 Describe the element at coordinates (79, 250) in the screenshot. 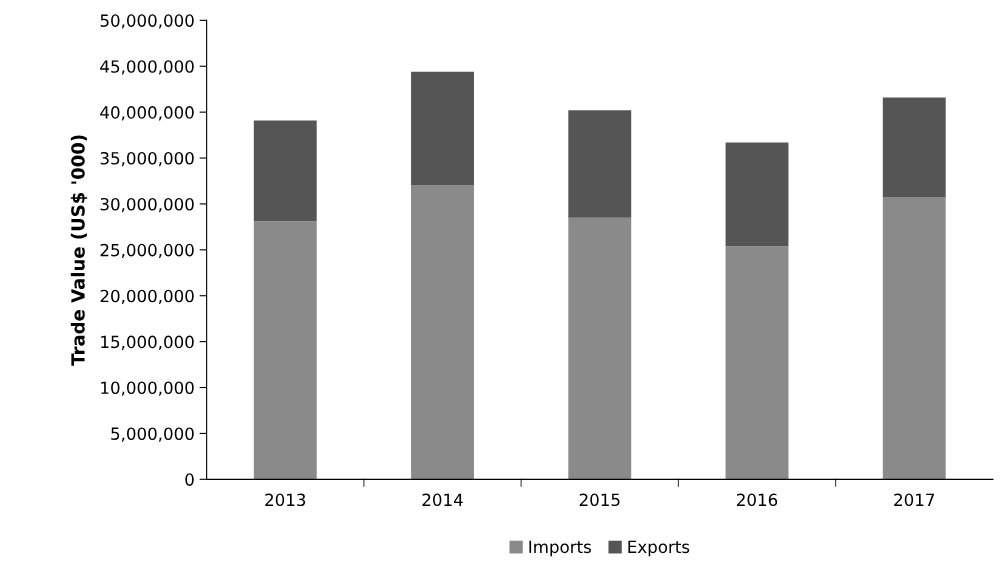

I see `y-axis-title: Trade Value (US$ '000)` at that location.